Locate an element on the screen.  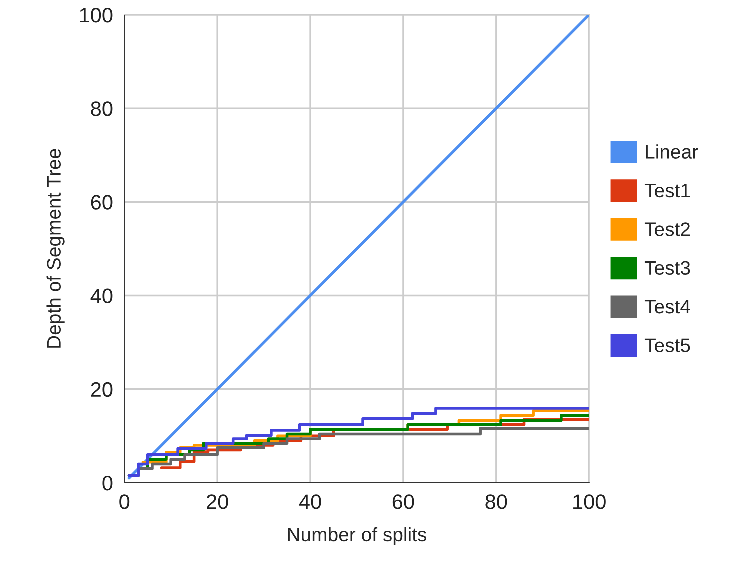
y-tick-label: 100 is located at coordinates (96, 15).